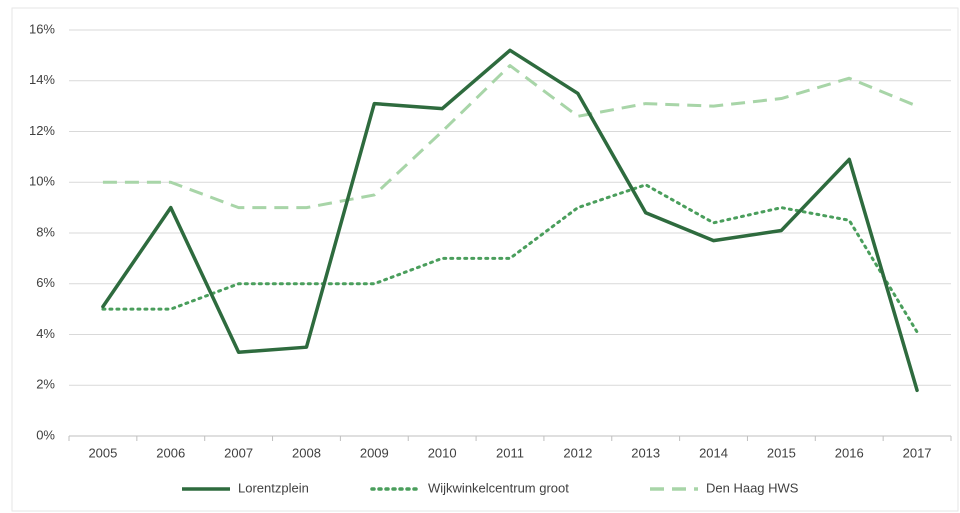 The image size is (960, 513). What do you see at coordinates (510, 452) in the screenshot?
I see `x-tick-label: 2011` at bounding box center [510, 452].